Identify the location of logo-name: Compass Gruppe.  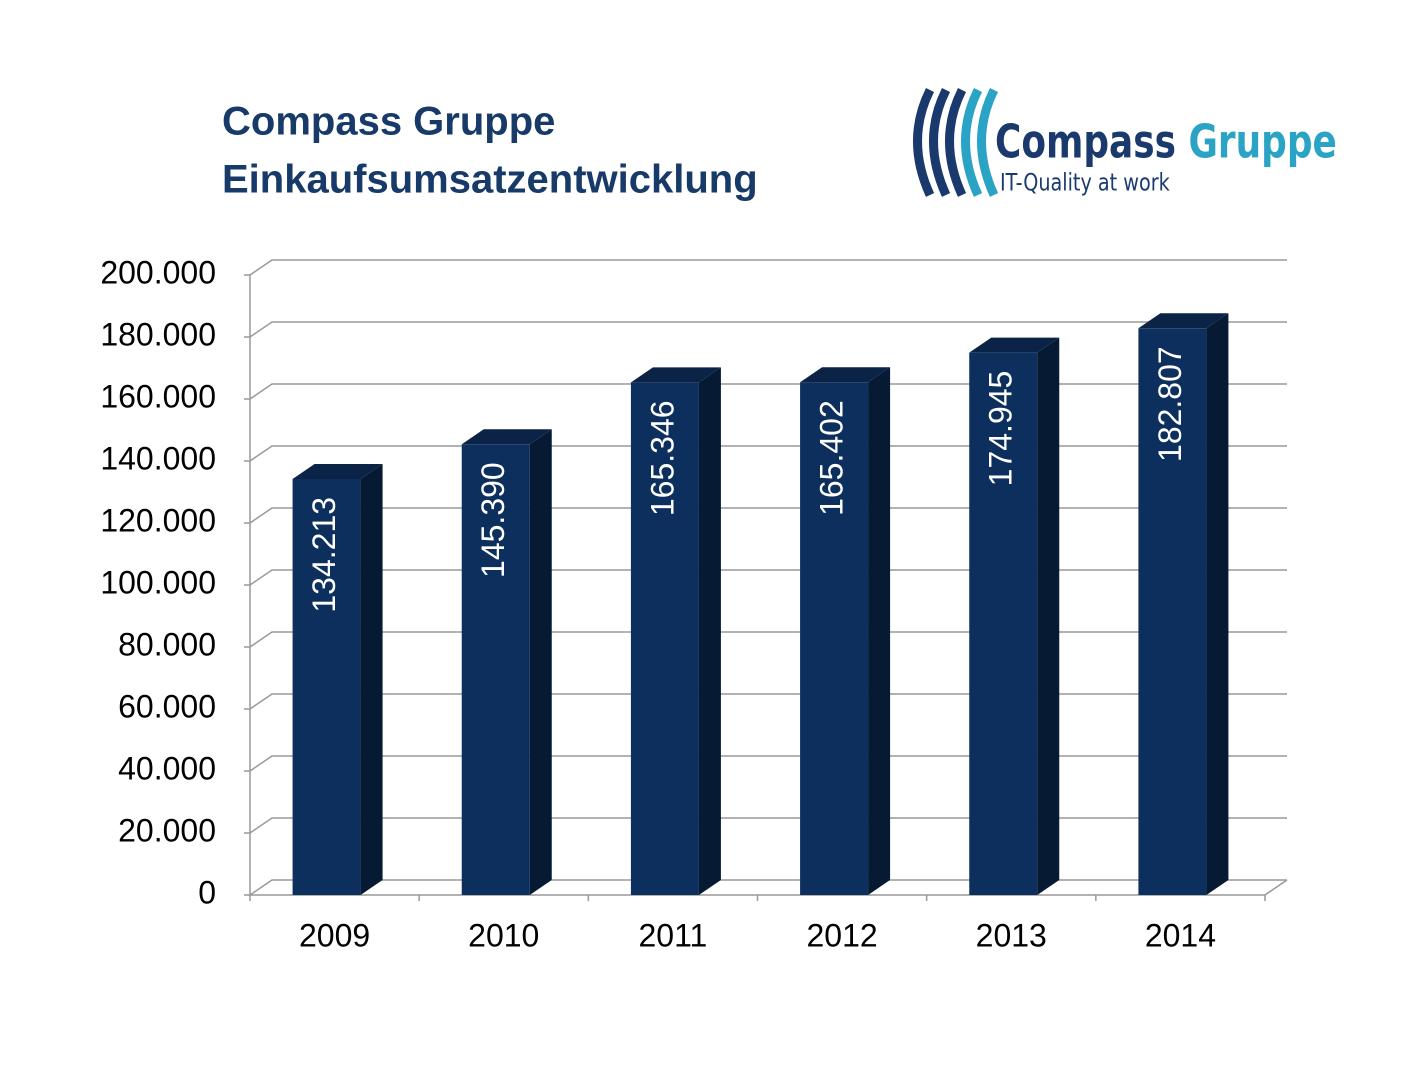
(1166, 142).